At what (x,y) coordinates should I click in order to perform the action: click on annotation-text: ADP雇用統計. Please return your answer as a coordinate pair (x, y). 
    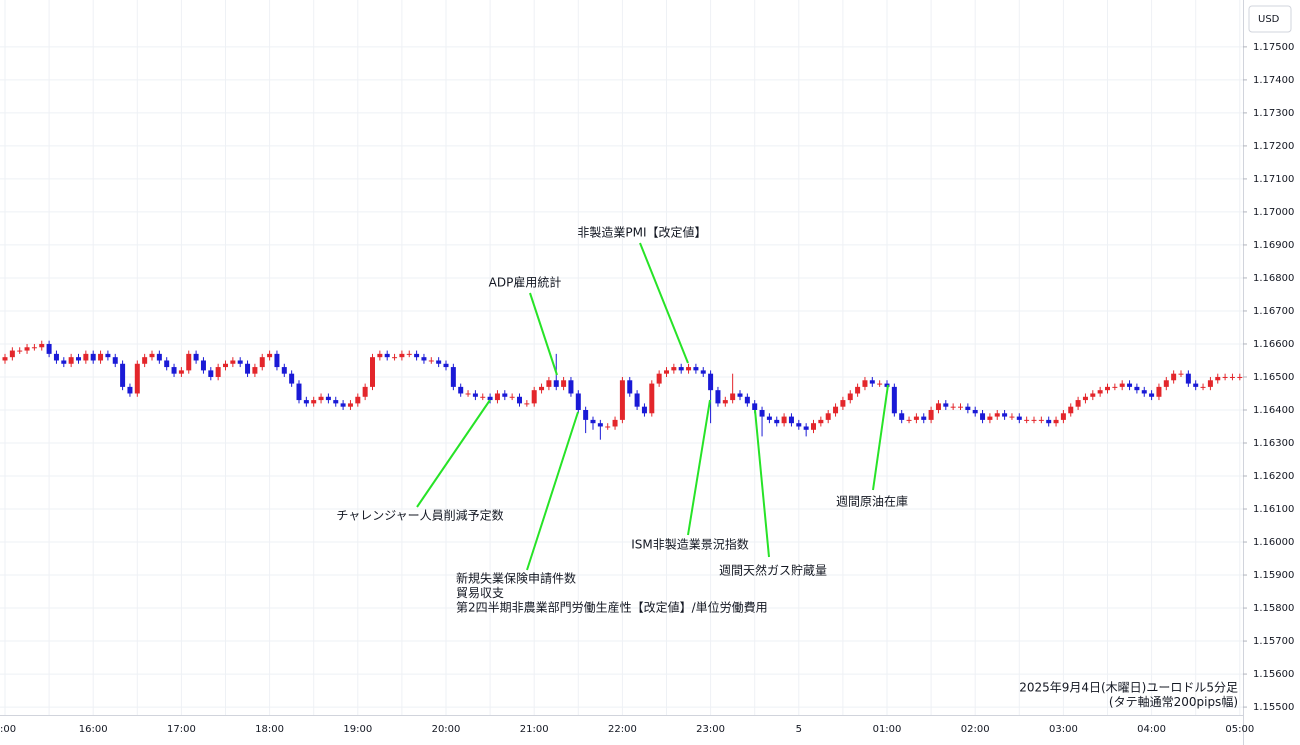
    Looking at the image, I should click on (525, 282).